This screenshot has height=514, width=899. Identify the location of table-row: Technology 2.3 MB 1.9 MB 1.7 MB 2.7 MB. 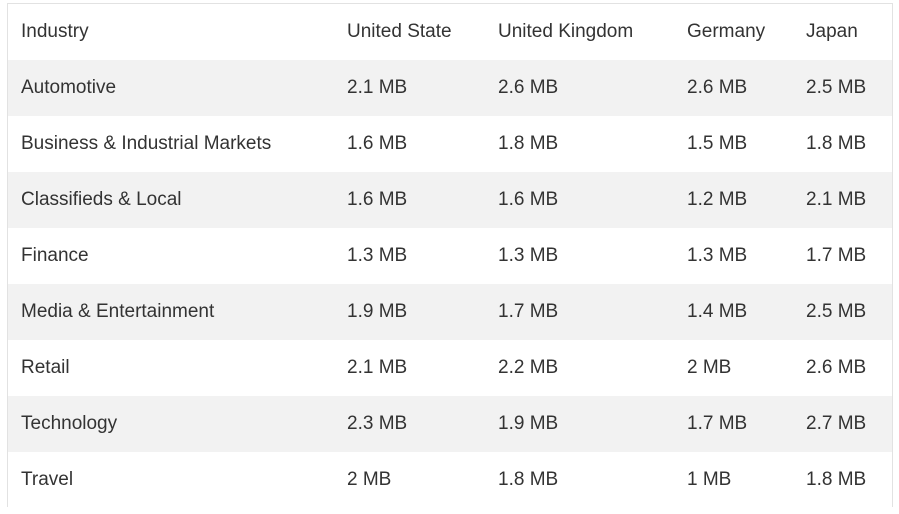
(450, 424).